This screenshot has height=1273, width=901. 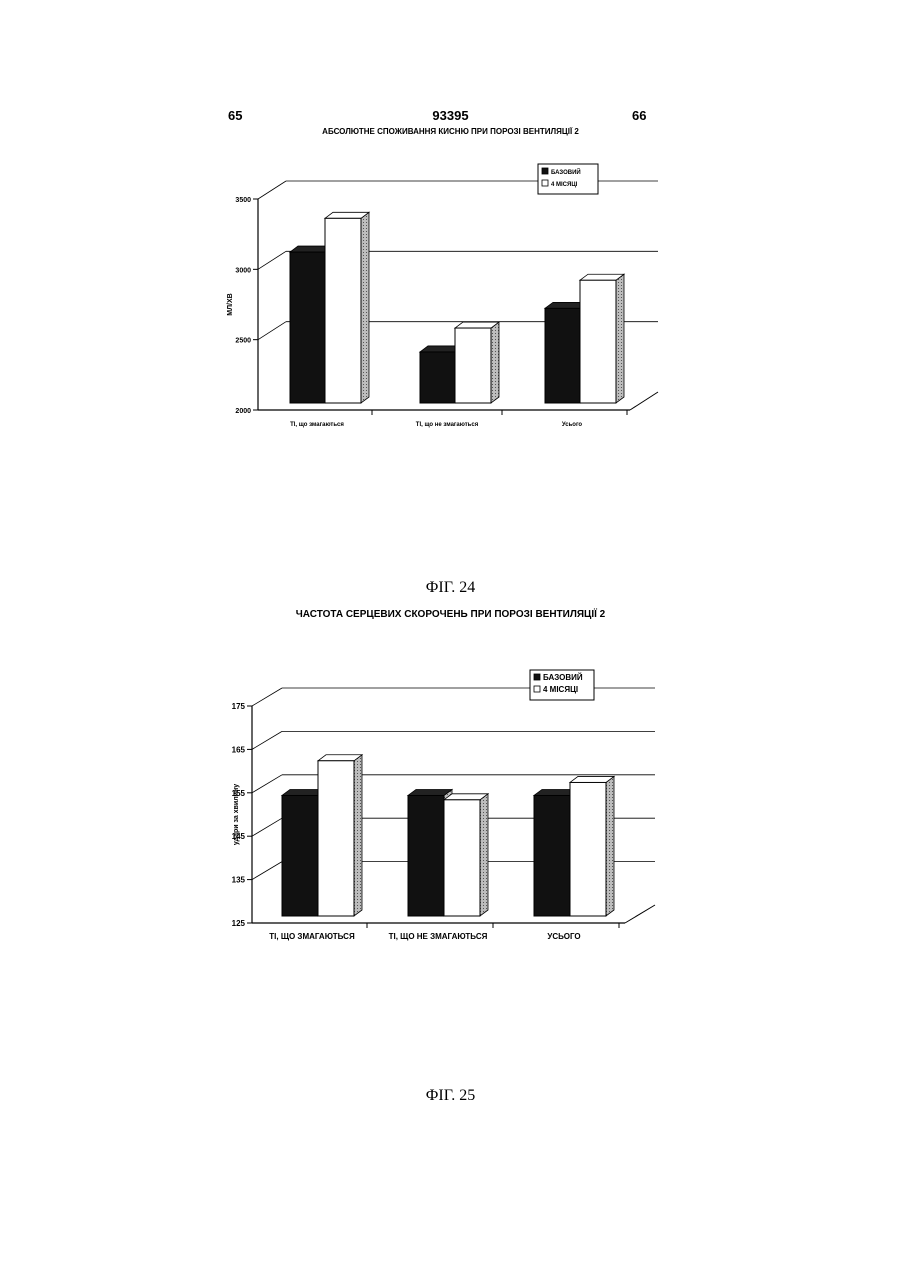 I want to click on y-tick-label: 125, so click(x=239, y=923).